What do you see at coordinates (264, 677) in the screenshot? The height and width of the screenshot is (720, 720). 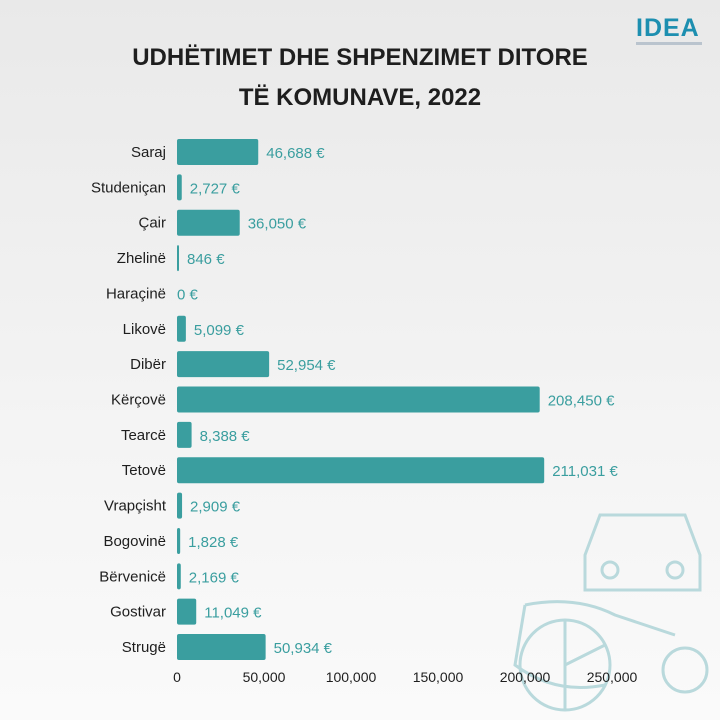 I see `x-tick-label: 50,000` at bounding box center [264, 677].